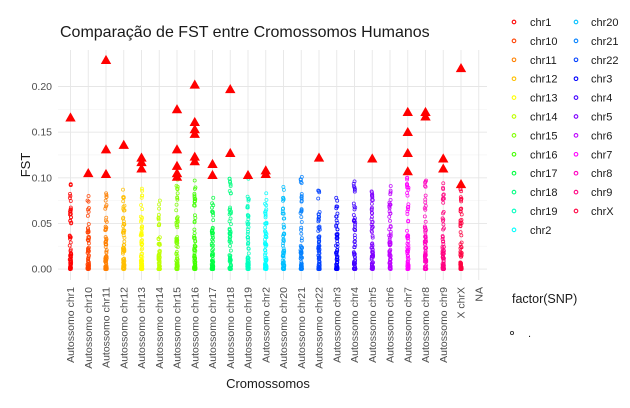  I want to click on legend-label: chr17, so click(544, 174).